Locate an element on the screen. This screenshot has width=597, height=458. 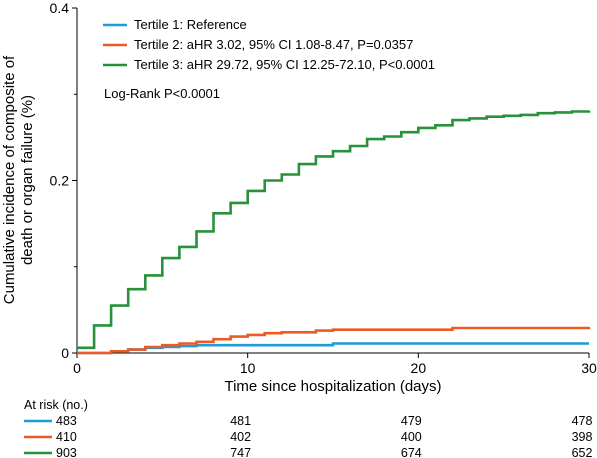
x-tick-label: 30 is located at coordinates (589, 368).